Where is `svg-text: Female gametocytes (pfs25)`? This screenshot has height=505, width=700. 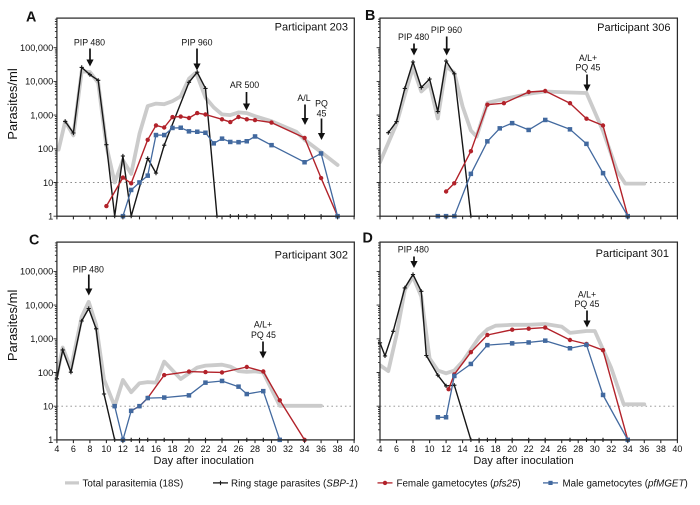 svg-text: Female gametocytes (pfs25) is located at coordinates (459, 483).